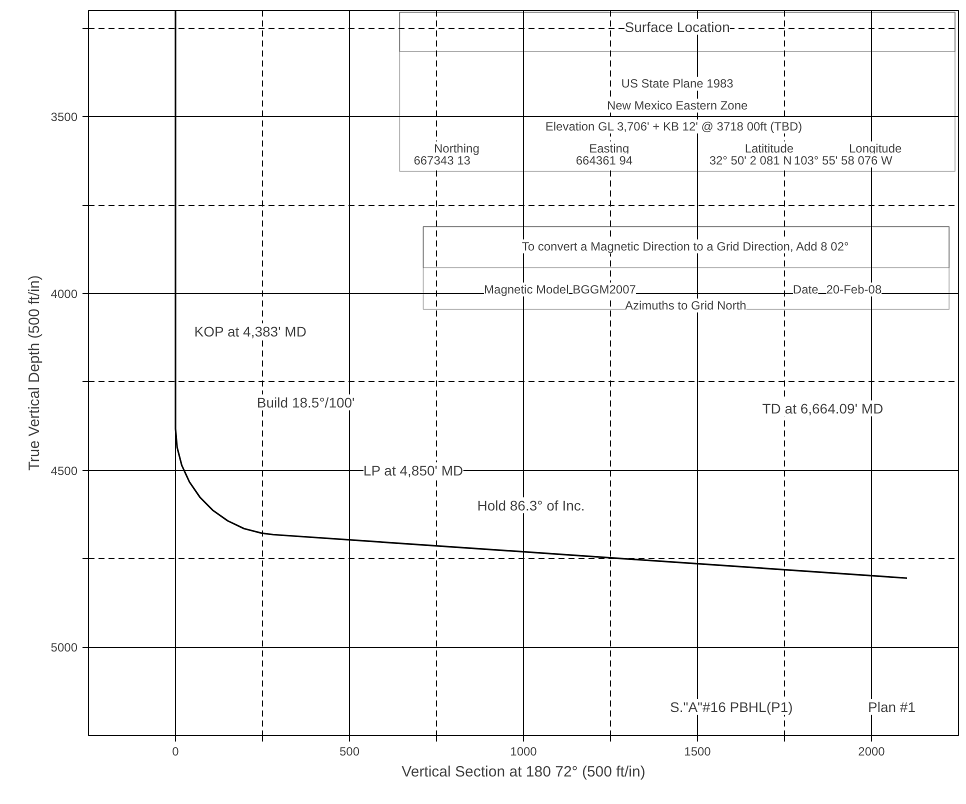 The width and height of the screenshot is (966, 804). Describe the element at coordinates (176, 751) in the screenshot. I see `x-tick-label: 0` at that location.